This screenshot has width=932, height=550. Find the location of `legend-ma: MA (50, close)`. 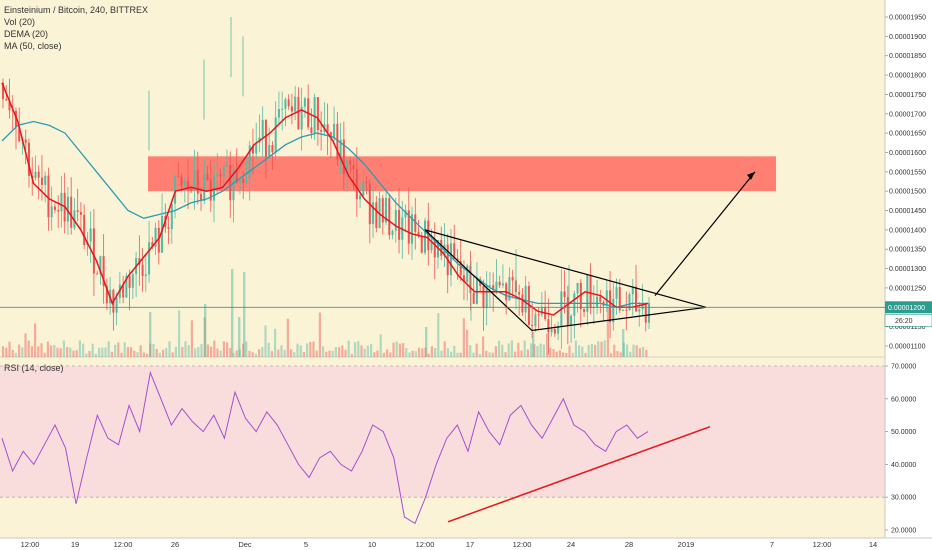

legend-ma: MA (50, close) is located at coordinates (33, 46).